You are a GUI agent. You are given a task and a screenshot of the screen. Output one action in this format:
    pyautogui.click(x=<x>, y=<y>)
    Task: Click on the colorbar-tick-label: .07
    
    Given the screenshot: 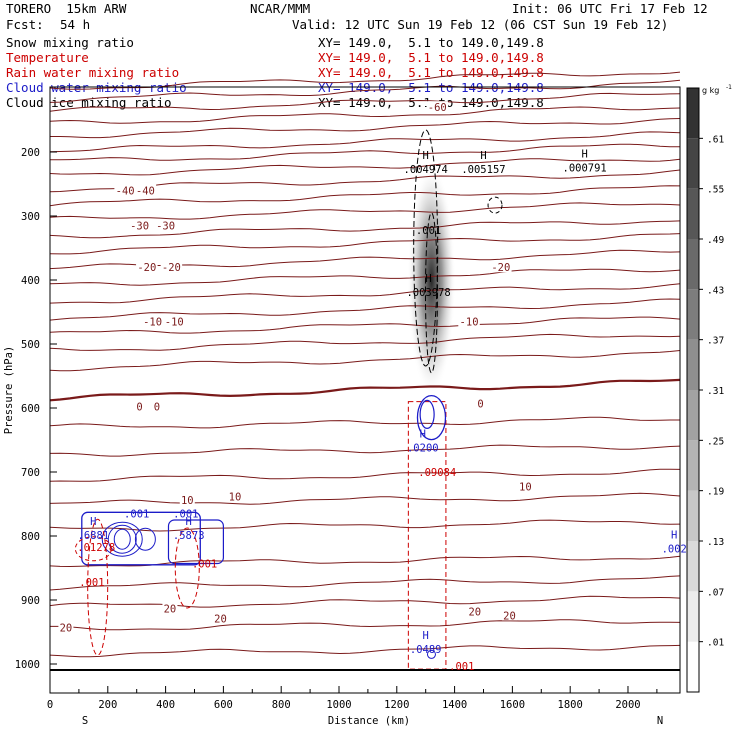 What is the action you would take?
    pyautogui.click(x=715, y=592)
    